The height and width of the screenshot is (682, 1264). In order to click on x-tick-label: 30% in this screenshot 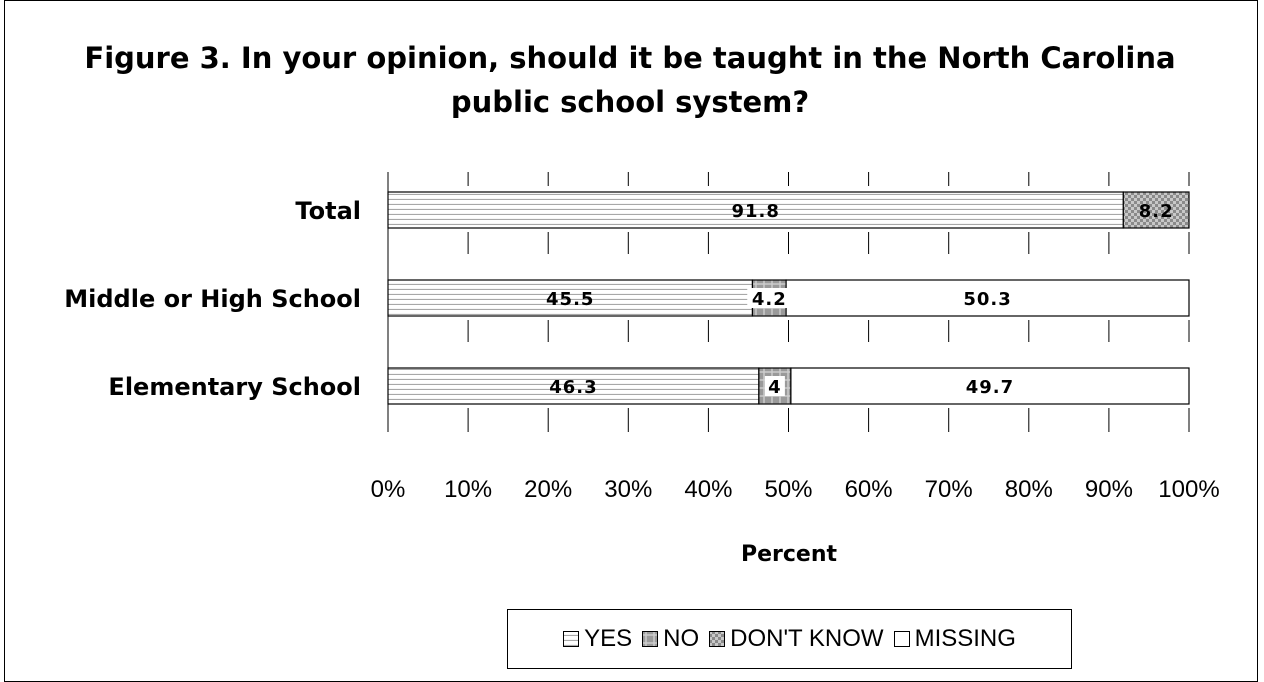, I will do `click(628, 489)`.